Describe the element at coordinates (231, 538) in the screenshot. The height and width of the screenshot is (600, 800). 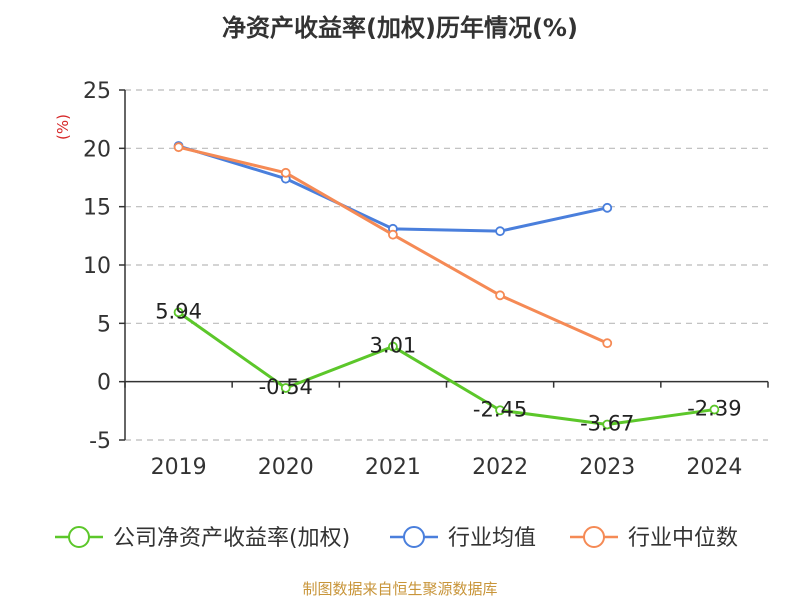
I see `legend-label: 公司净资产收益率(加权)` at that location.